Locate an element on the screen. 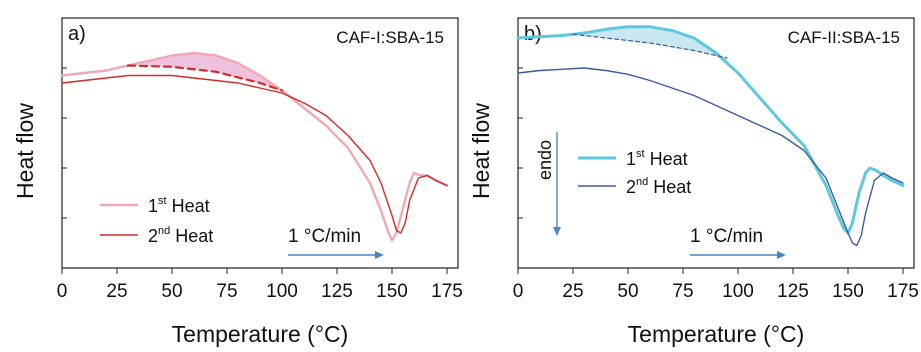 The image size is (921, 352). sample-title: CAF-I:SBA-15 is located at coordinates (390, 37).